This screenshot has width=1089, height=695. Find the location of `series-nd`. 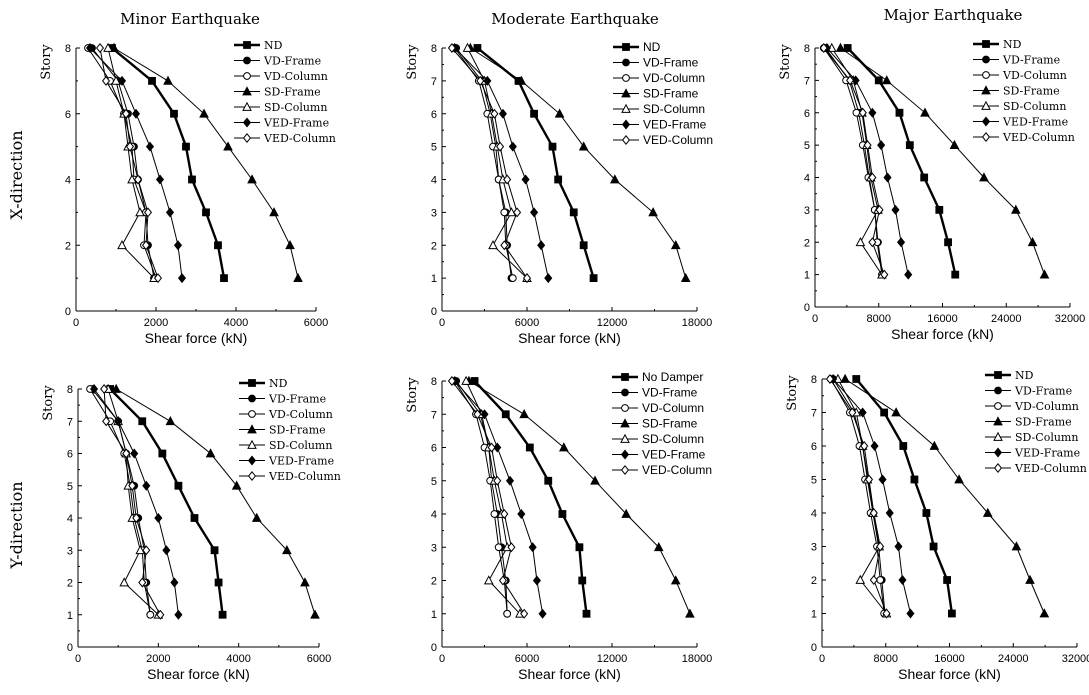

series-nd is located at coordinates (168, 163).